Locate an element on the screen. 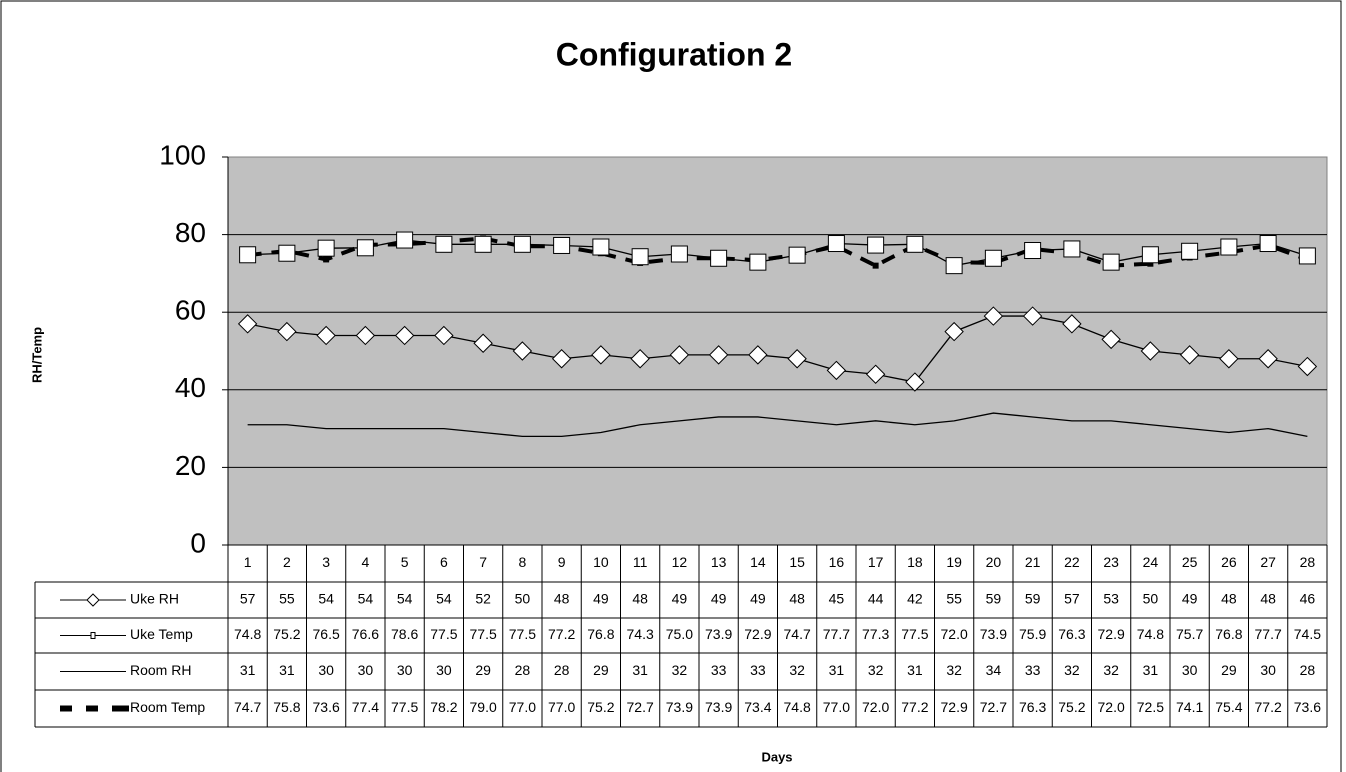 The image size is (1346, 772). y-tick-label: 0 is located at coordinates (198, 542).